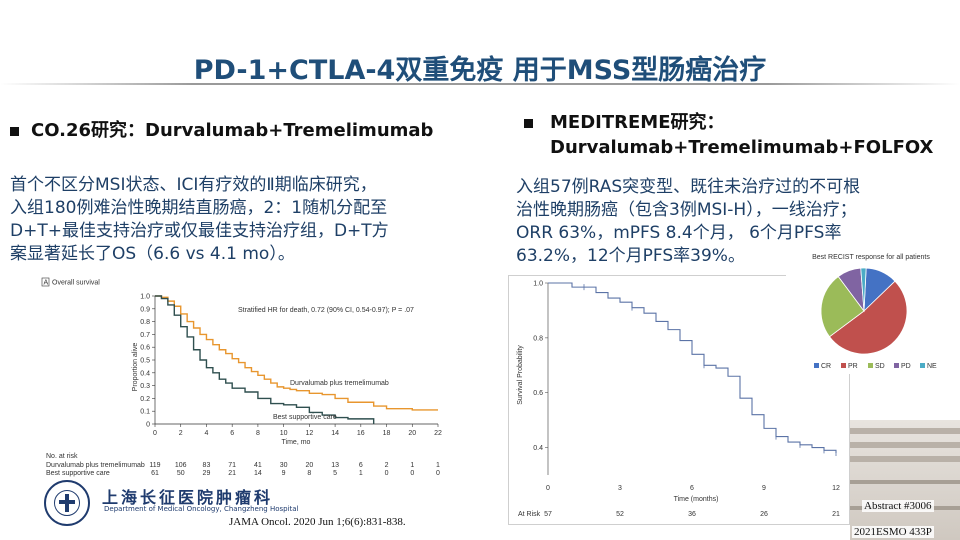 The image size is (960, 540). What do you see at coordinates (620, 514) in the screenshot?
I see `pfs-risk-cell: 52` at bounding box center [620, 514].